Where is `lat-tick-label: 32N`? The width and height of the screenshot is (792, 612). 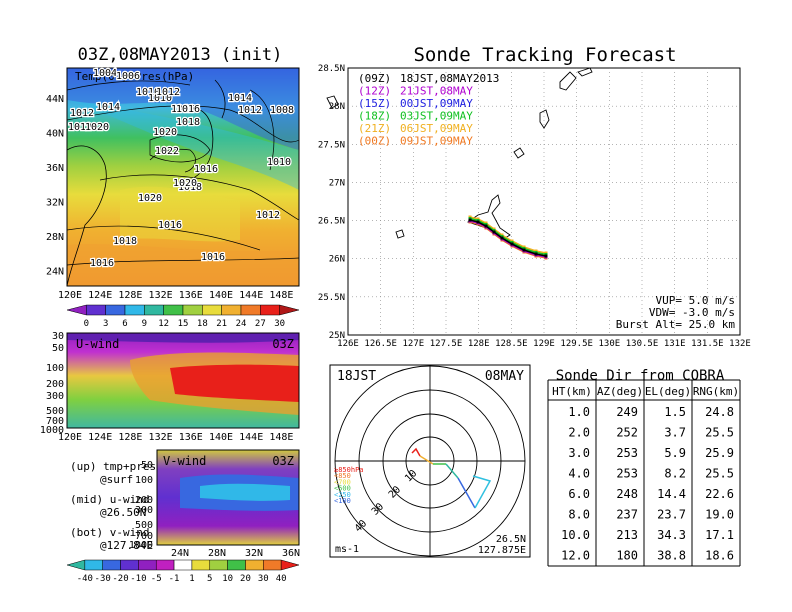 lat-tick-label: 32N is located at coordinates (254, 553).